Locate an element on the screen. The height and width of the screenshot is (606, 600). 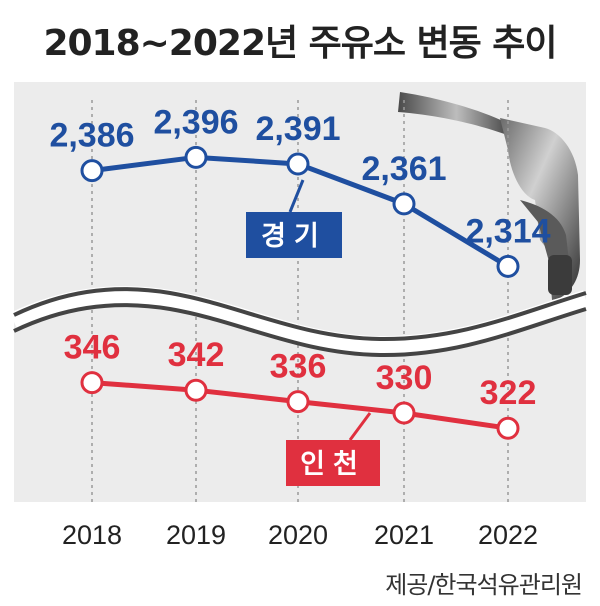
data-label-incheon-2018: 346 is located at coordinates (92, 348).